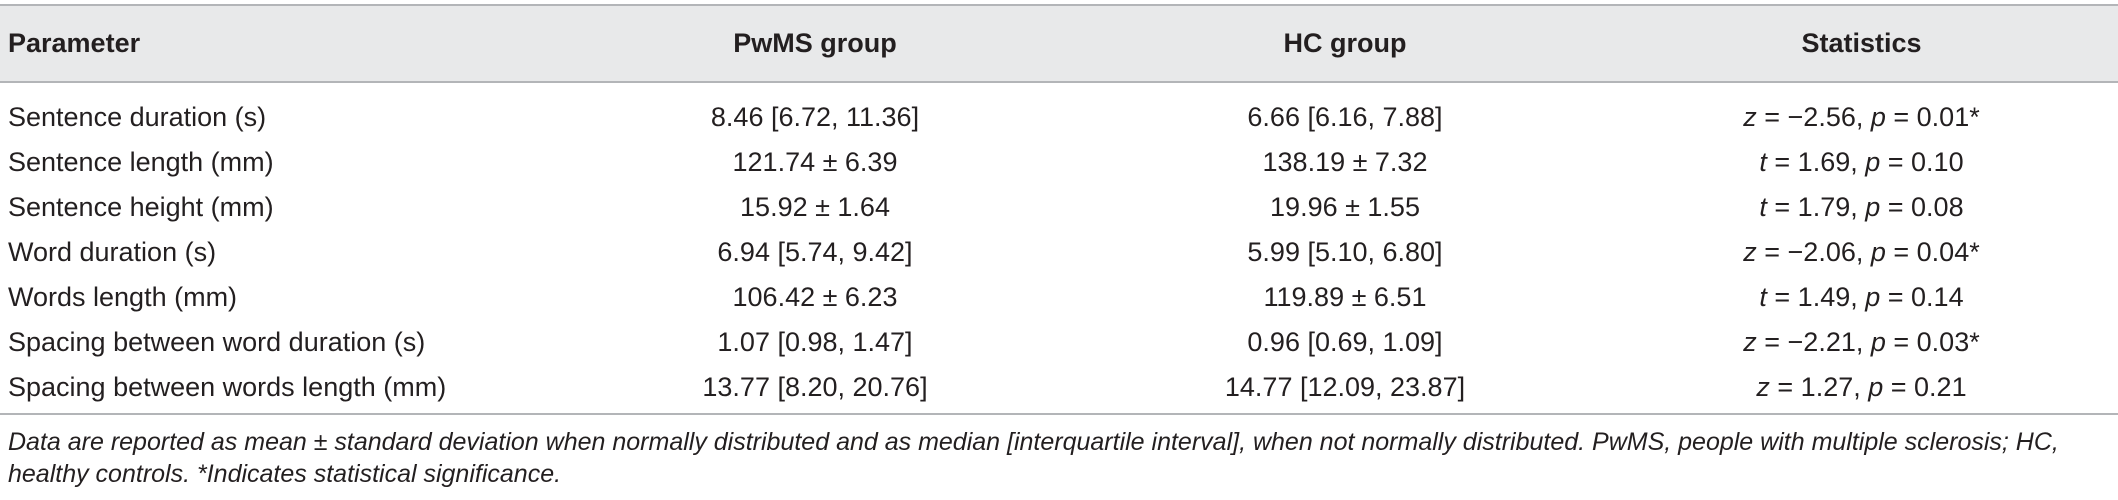 This screenshot has width=2118, height=500. Describe the element at coordinates (1813, 342) in the screenshot. I see `test-statistic-value: = −2.21,` at that location.